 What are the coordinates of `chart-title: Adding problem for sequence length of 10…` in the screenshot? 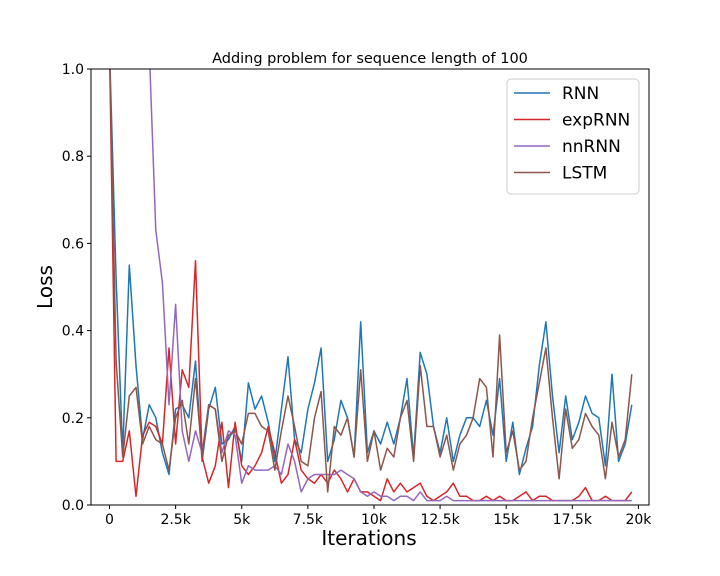 It's located at (370, 59).